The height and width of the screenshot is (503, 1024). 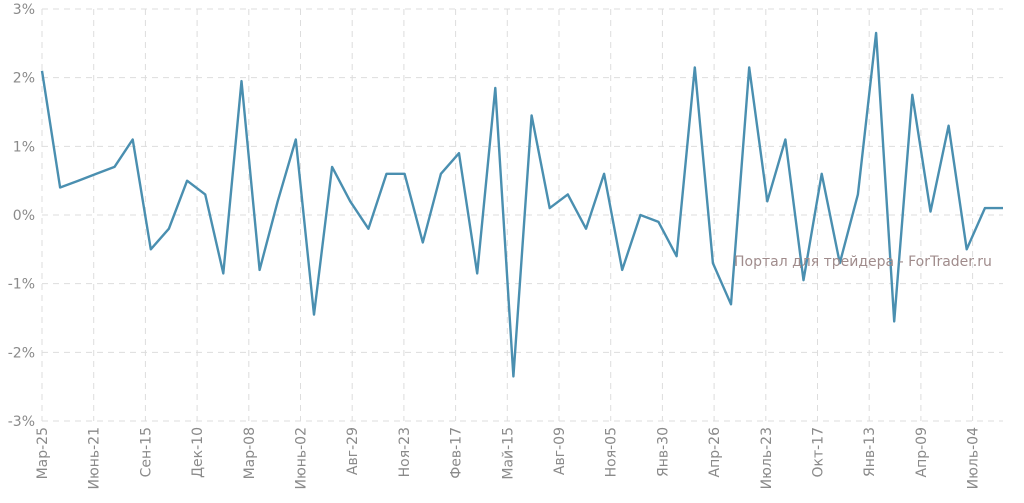 I want to click on x-tick-label: Авг-29, so click(x=353, y=451).